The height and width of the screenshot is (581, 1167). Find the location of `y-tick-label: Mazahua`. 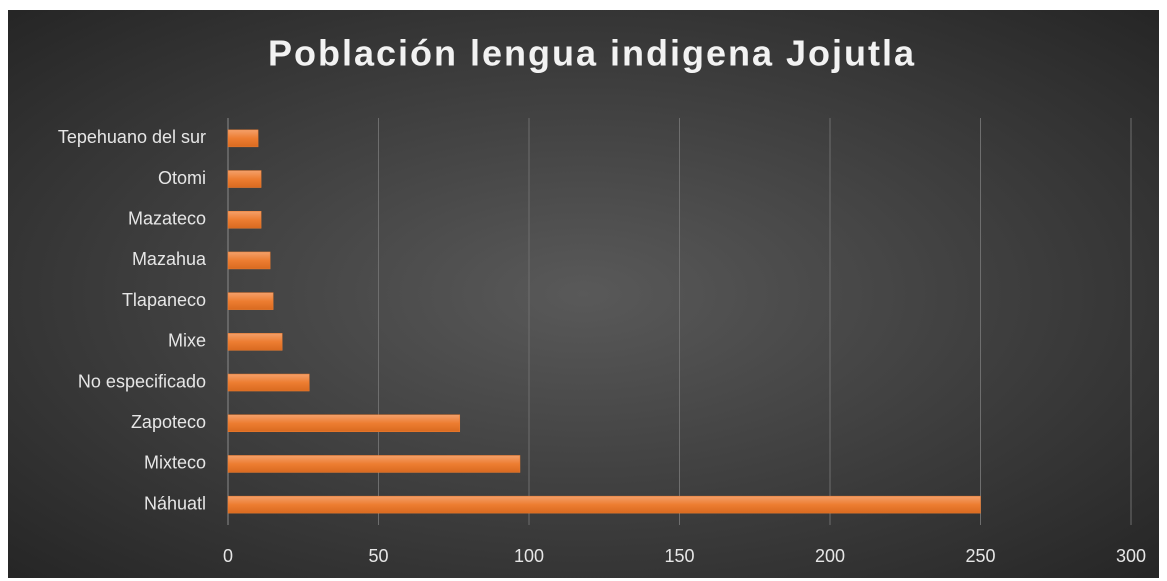

y-tick-label: Mazahua is located at coordinates (169, 259).